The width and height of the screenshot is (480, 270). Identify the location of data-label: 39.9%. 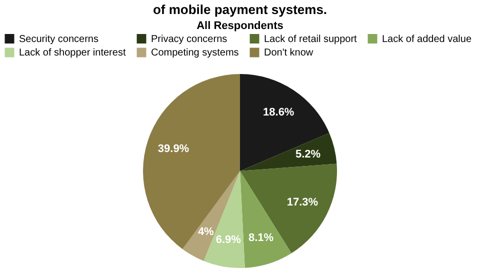
(174, 149).